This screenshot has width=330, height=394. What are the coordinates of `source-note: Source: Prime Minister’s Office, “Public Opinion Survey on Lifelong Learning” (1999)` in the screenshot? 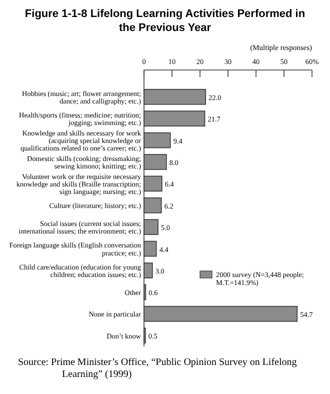 It's located at (157, 368).